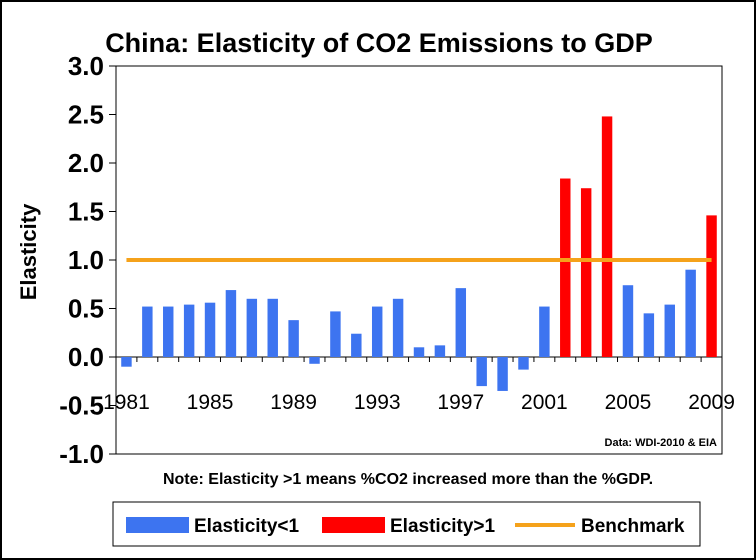 The width and height of the screenshot is (756, 560). I want to click on x-tick-label: 2005, so click(628, 402).